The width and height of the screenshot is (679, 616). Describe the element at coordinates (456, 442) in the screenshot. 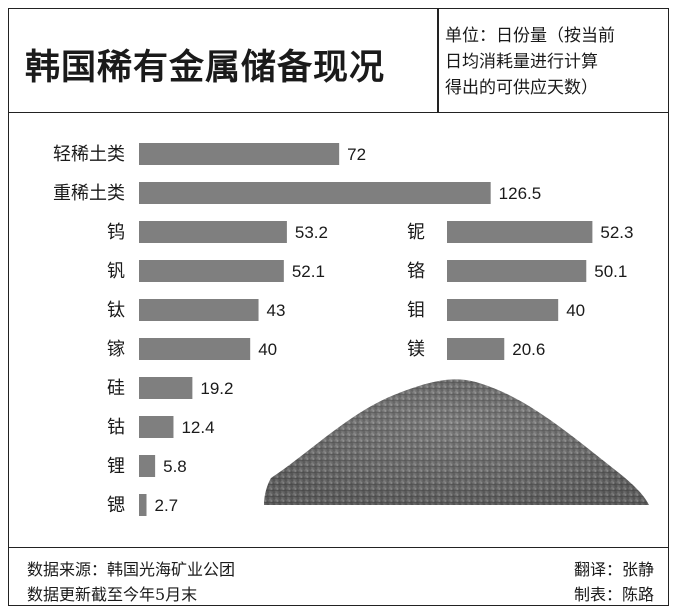

I see `ore-pile-image` at that location.